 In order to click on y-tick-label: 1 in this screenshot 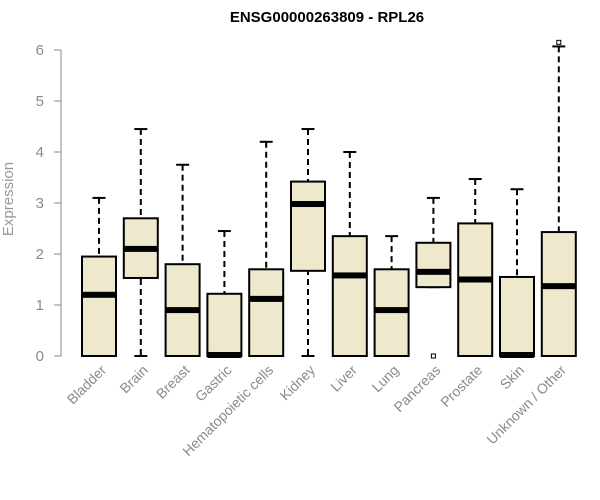, I will do `click(40, 305)`.